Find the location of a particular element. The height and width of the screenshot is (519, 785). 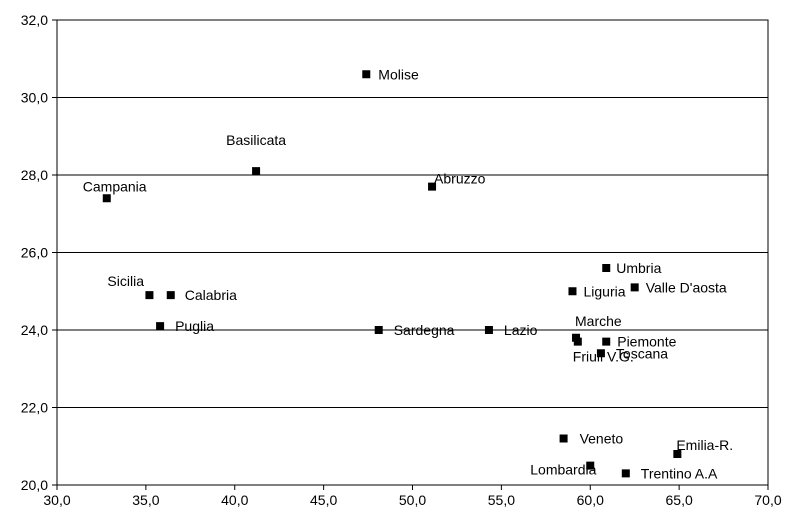

point-label: Friuli V.G. is located at coordinates (603, 357).